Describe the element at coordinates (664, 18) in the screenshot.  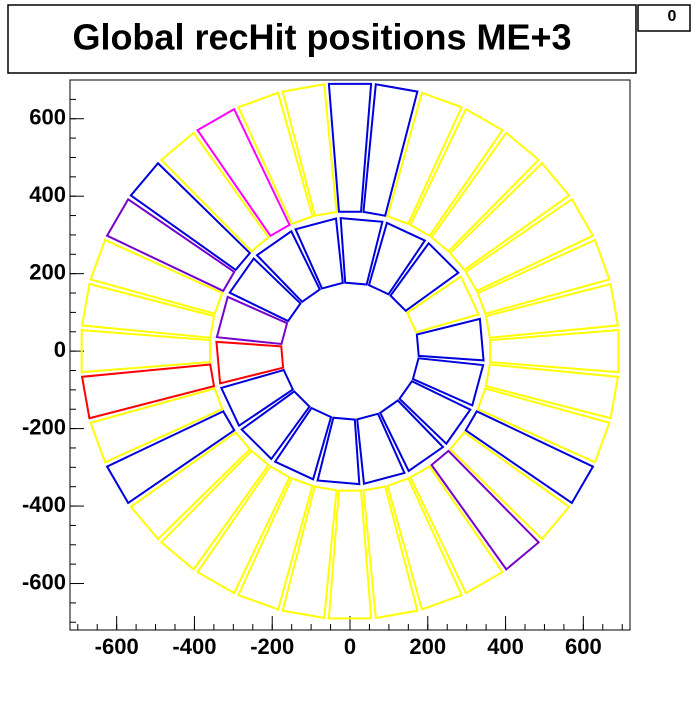
I see `stats-box` at that location.